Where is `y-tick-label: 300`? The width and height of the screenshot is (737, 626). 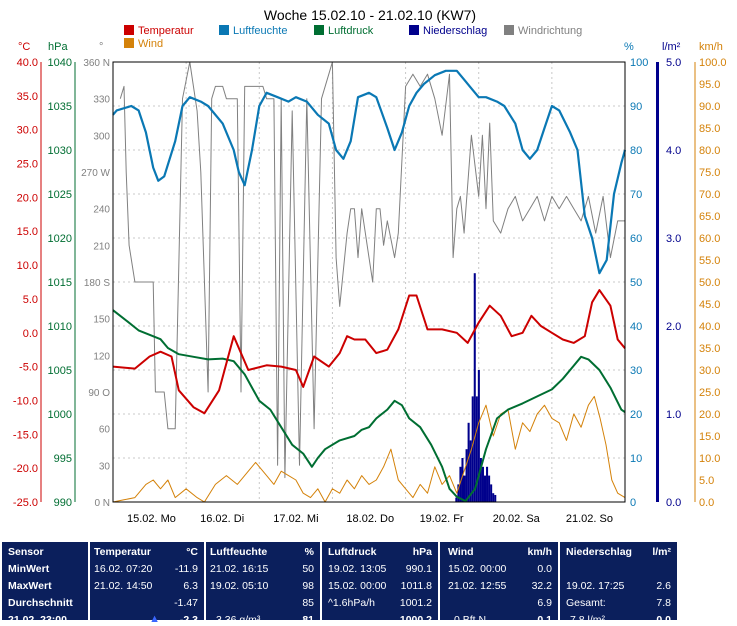
y-tick-label: 300 is located at coordinates (101, 136).